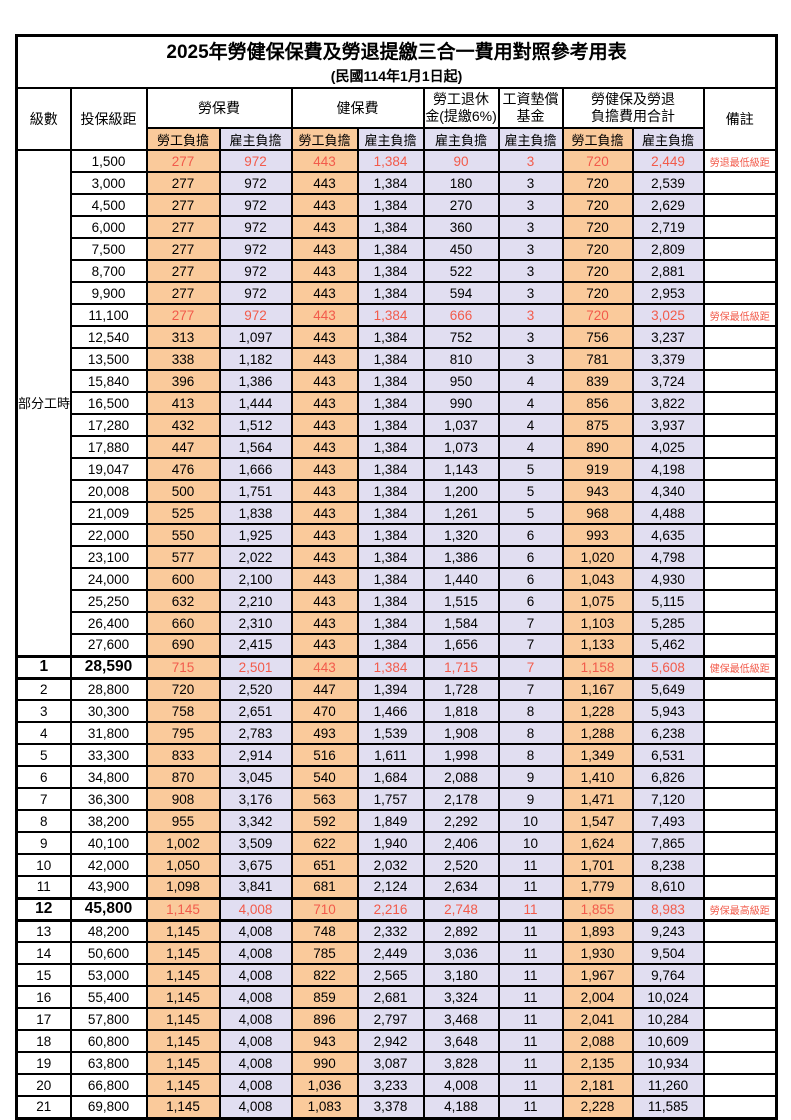 This screenshot has width=791, height=1120. What do you see at coordinates (255, 447) in the screenshot?
I see `labor-employer-cell: 1,564` at bounding box center [255, 447].